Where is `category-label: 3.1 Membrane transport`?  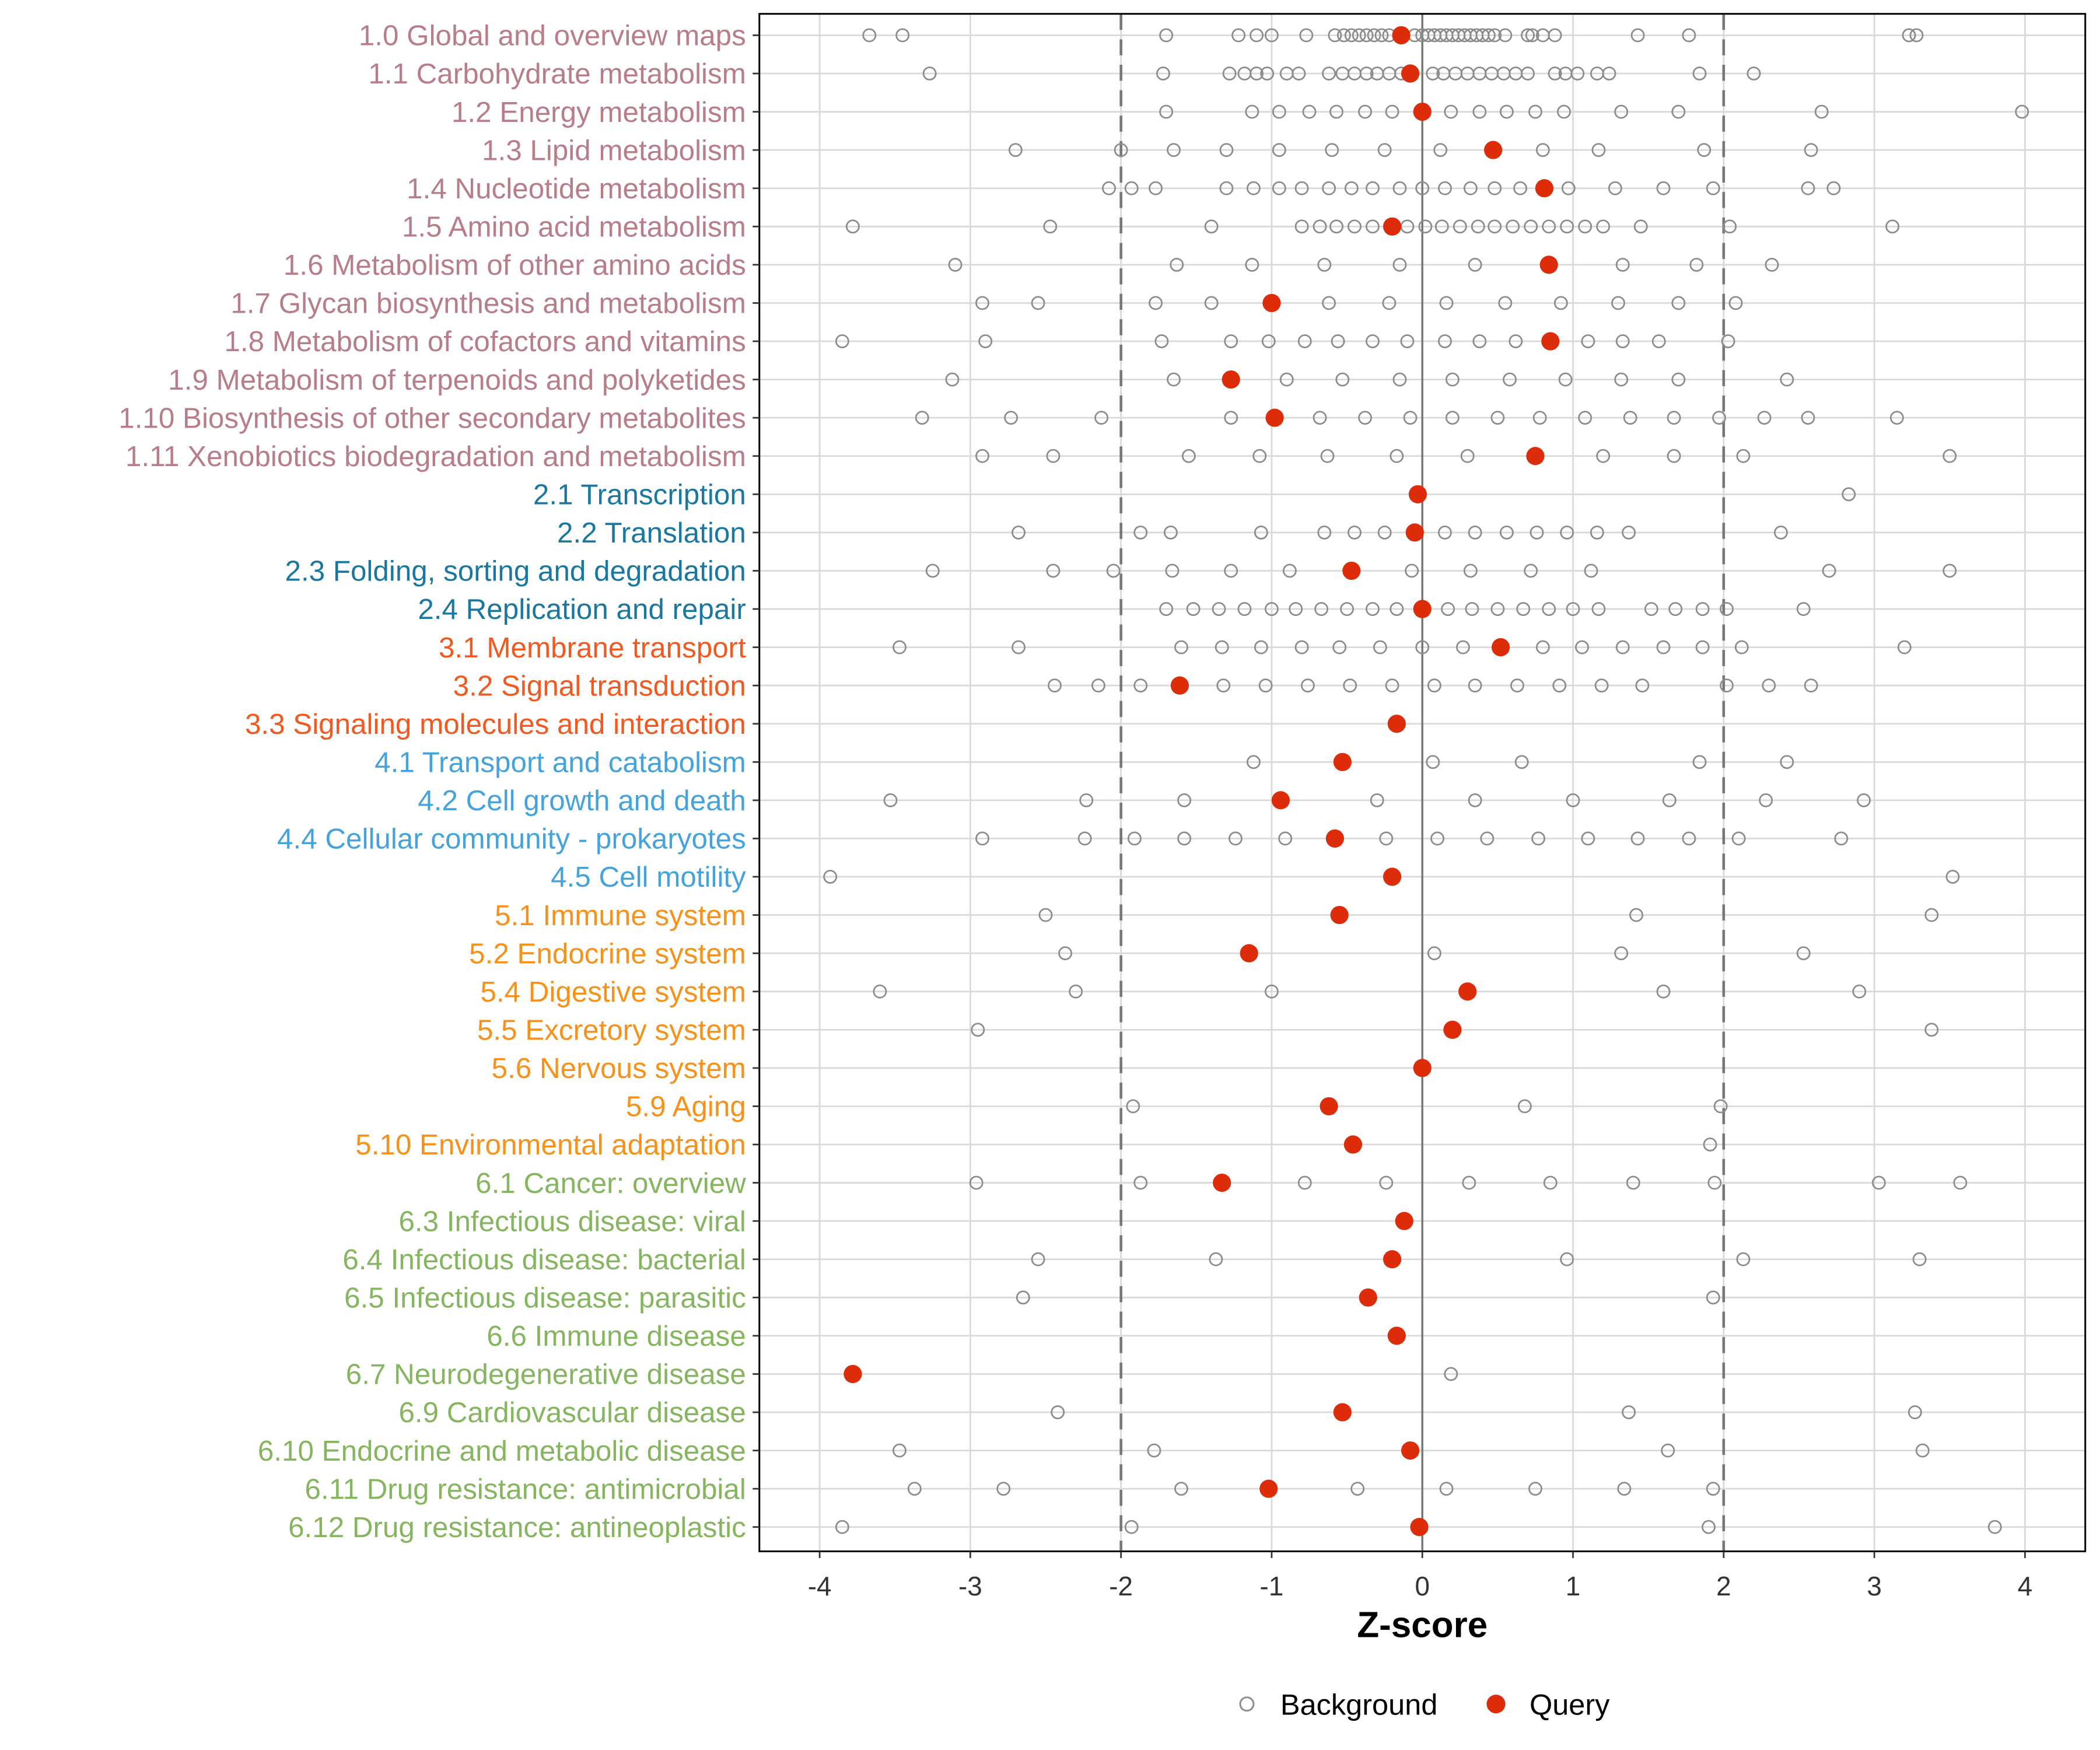 category-label: 3.1 Membrane transport is located at coordinates (592, 648).